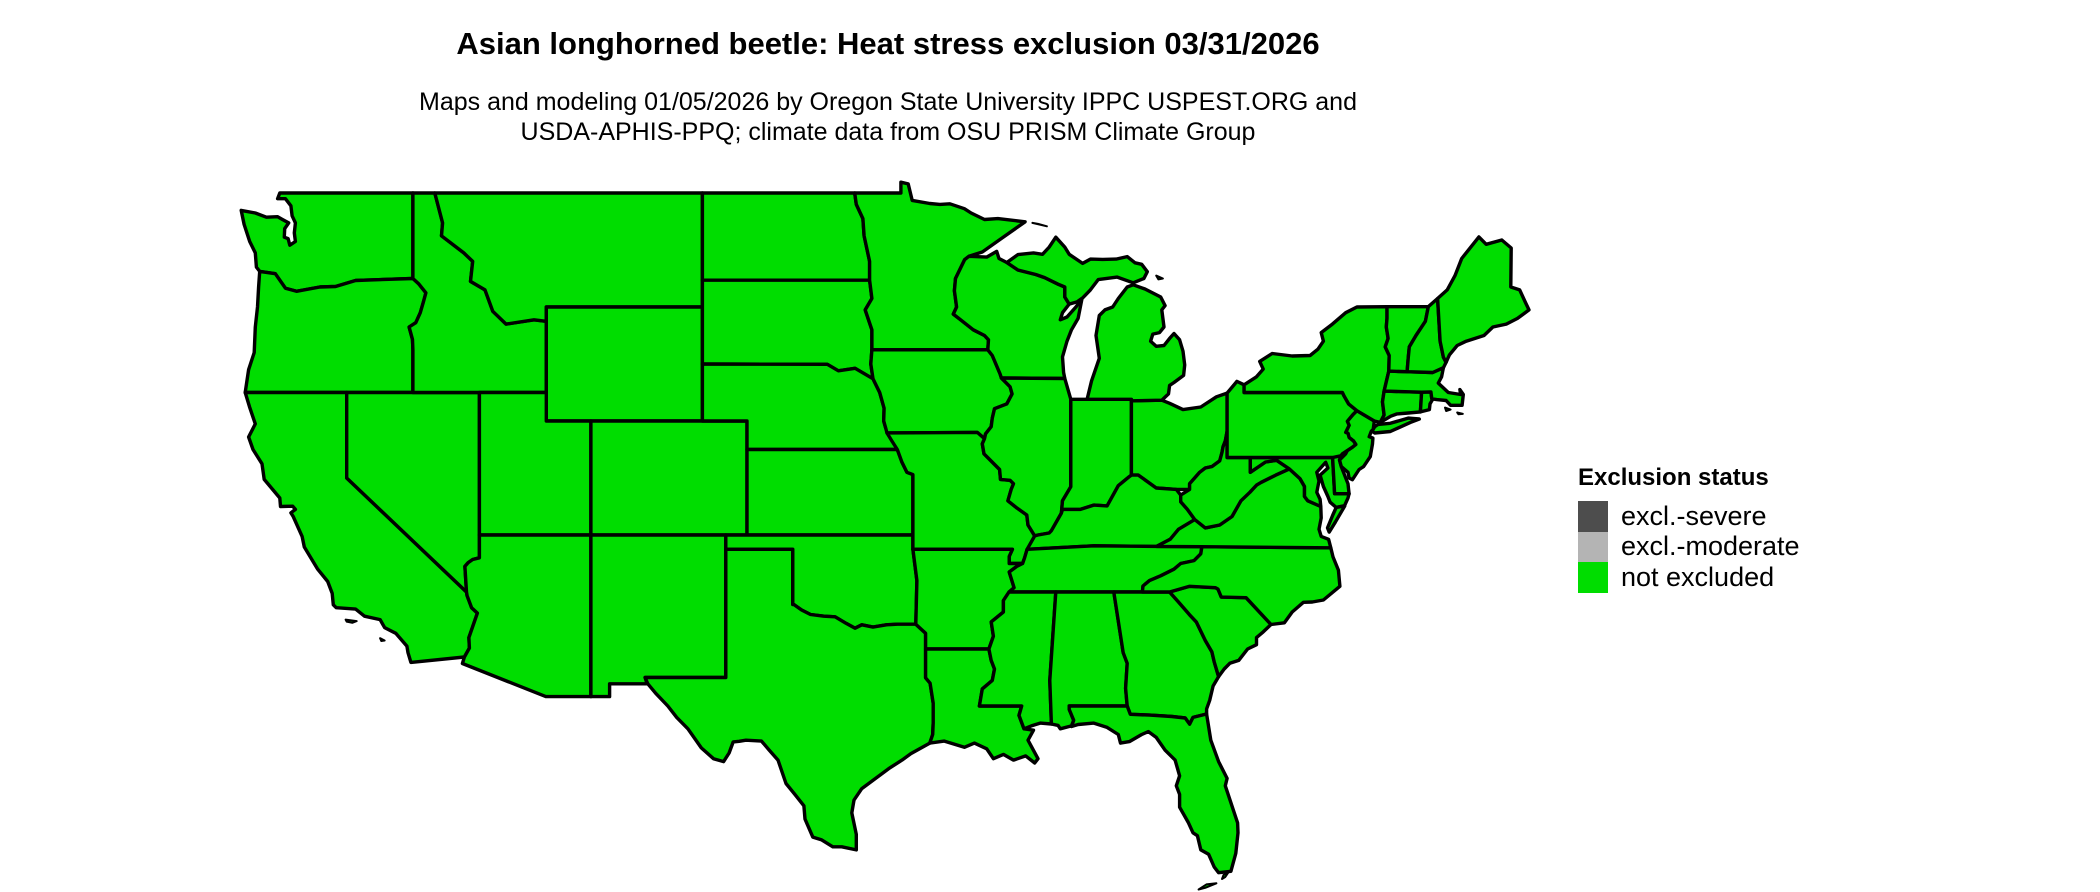 This screenshot has width=2100, height=892. Describe the element at coordinates (624, 364) in the screenshot. I see `state-wyoming` at that location.